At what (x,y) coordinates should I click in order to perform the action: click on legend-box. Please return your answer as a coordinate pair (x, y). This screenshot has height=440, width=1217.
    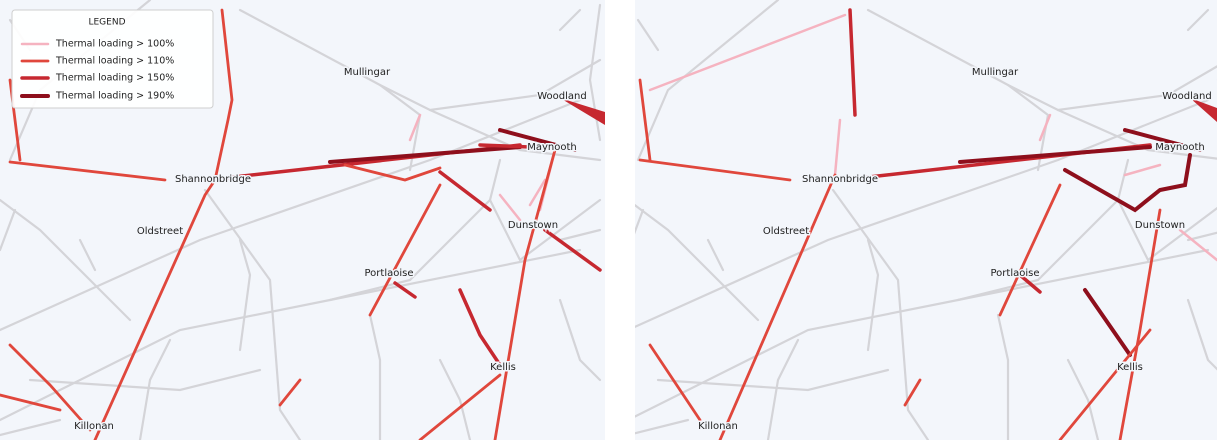
    Looking at the image, I should click on (112, 59).